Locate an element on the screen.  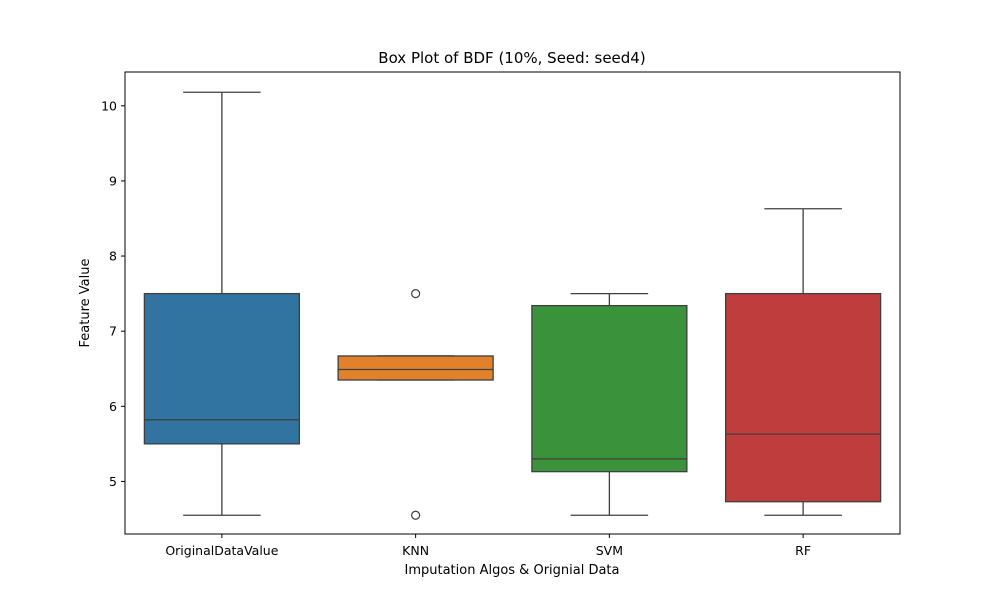
x-tick-label: RF is located at coordinates (803, 550).